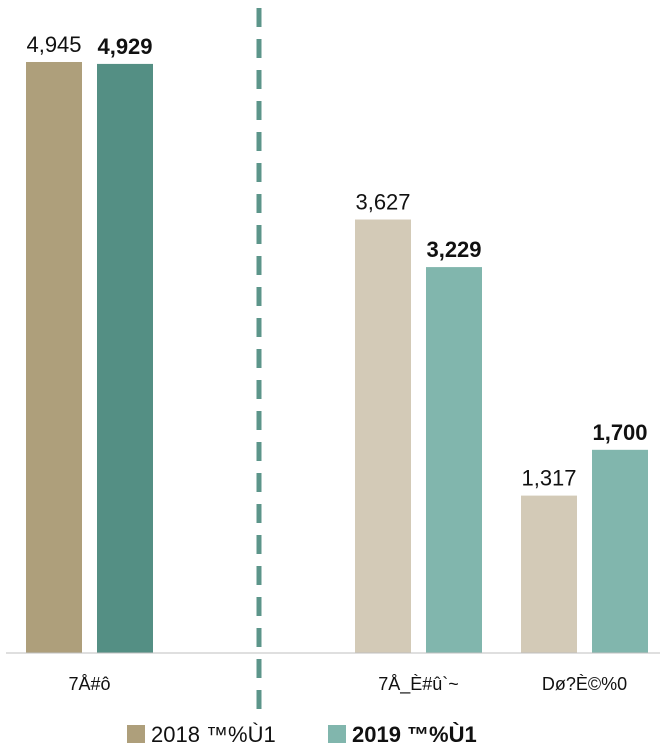  Describe the element at coordinates (382, 202) in the screenshot. I see `value-label-s1-c2: 3,627` at that location.